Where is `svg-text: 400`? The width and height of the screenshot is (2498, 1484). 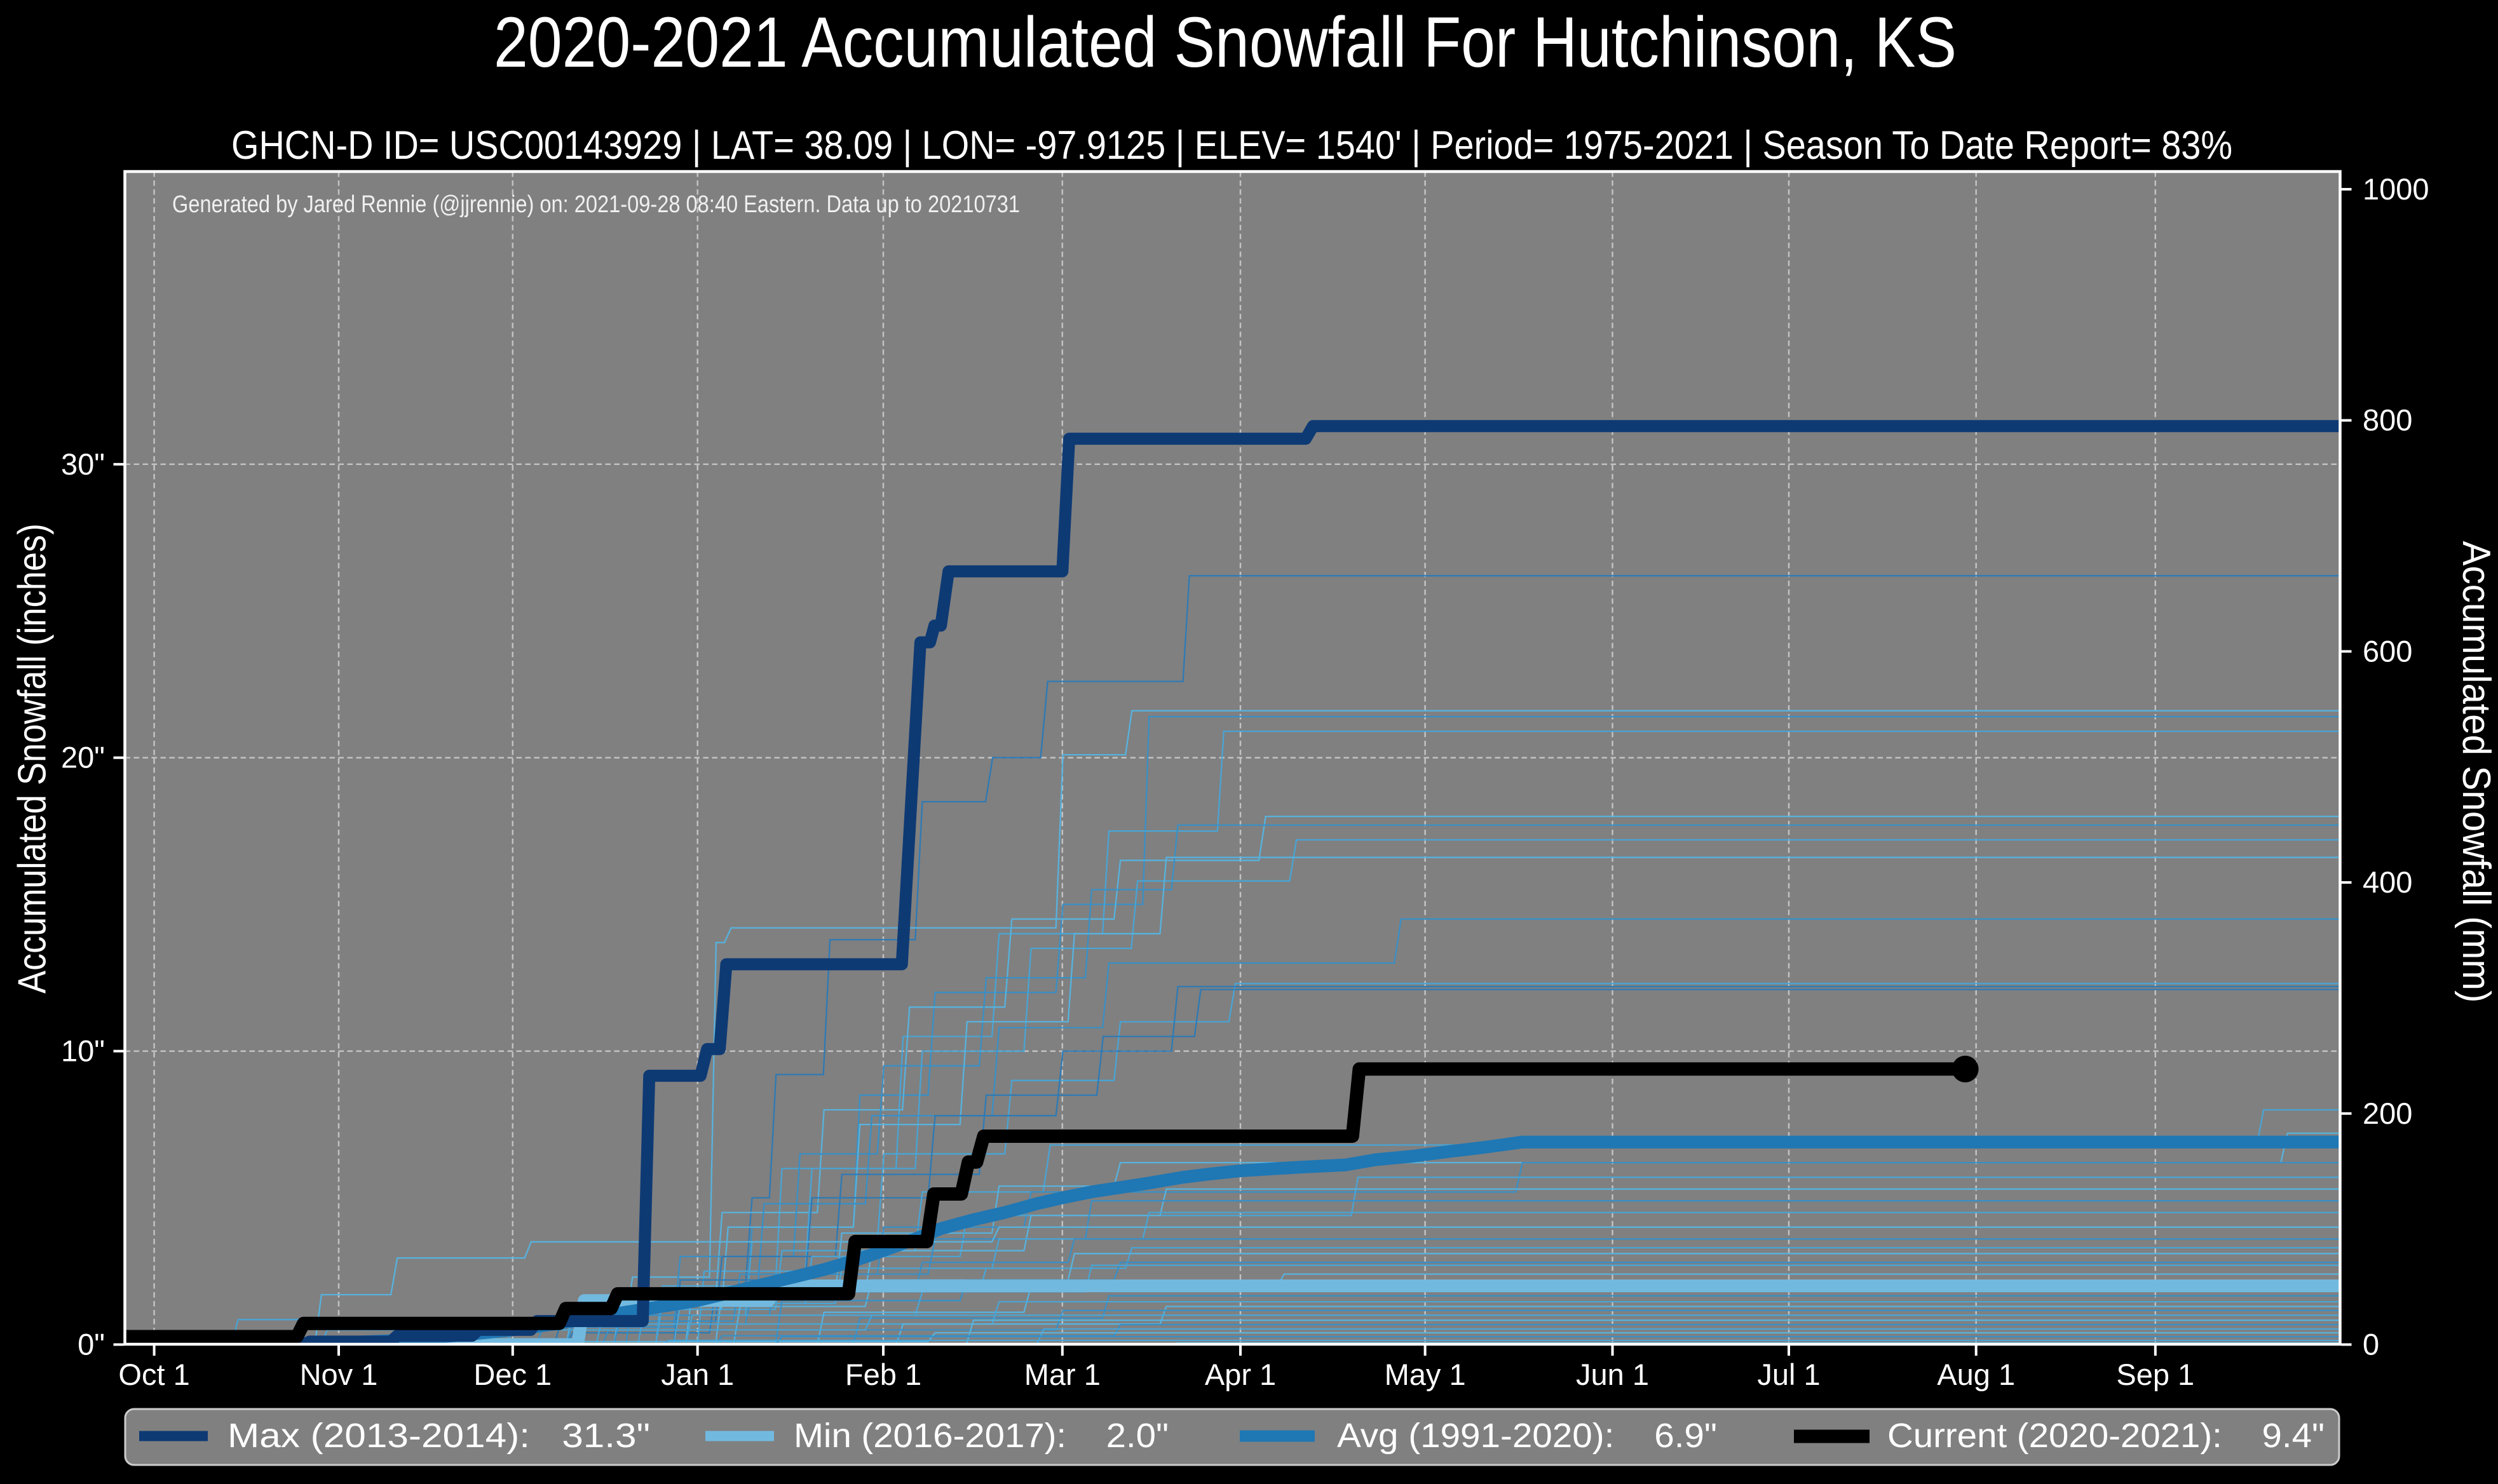
svg-text: 400 is located at coordinates (2387, 882).